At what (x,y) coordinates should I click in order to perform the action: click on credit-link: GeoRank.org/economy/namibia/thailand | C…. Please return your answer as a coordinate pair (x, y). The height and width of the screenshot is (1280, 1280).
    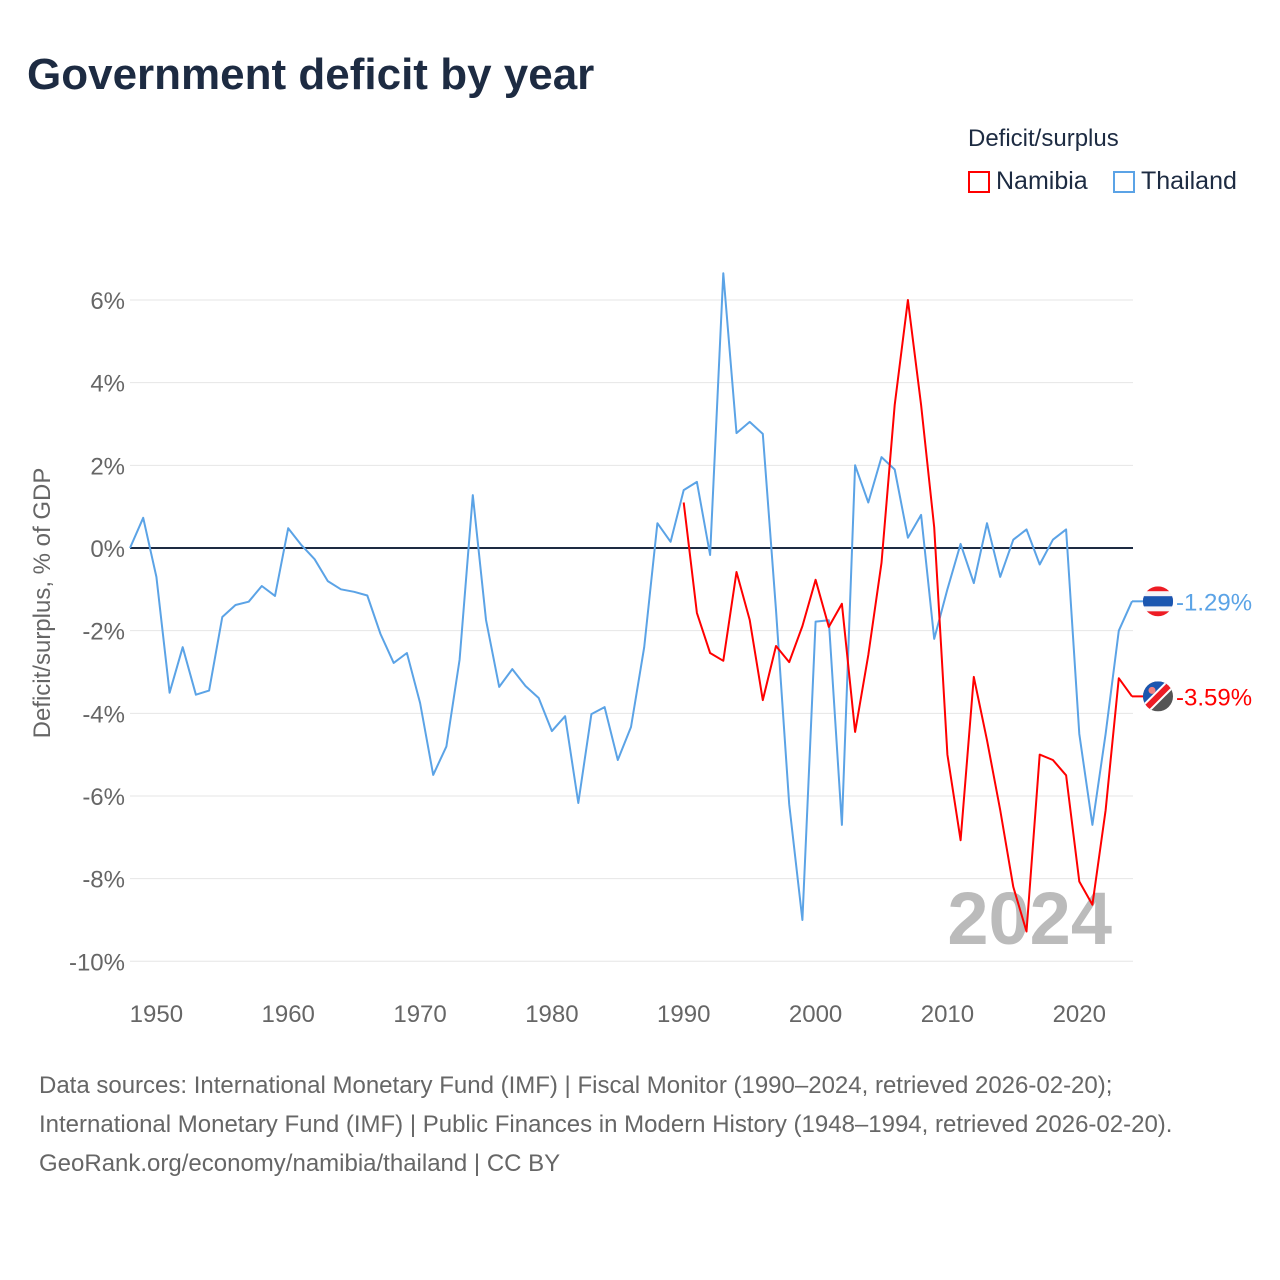
    Looking at the image, I should click on (300, 1163).